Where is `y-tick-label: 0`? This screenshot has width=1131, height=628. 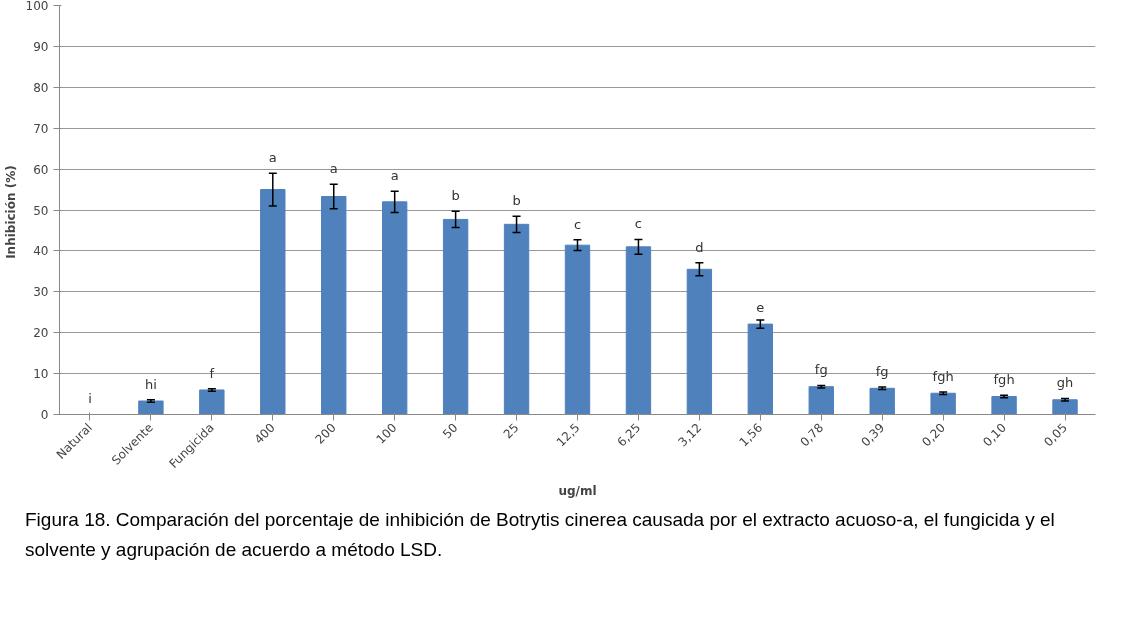
y-tick-label: 0 is located at coordinates (44, 415).